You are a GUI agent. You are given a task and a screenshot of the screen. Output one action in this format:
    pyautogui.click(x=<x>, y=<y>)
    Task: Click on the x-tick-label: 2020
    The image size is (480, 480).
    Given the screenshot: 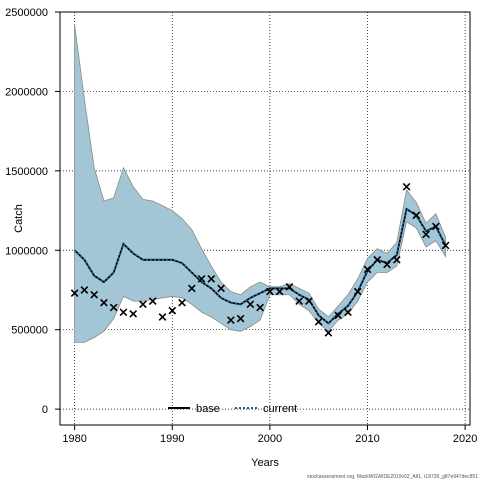 What is the action you would take?
    pyautogui.click(x=465, y=439)
    